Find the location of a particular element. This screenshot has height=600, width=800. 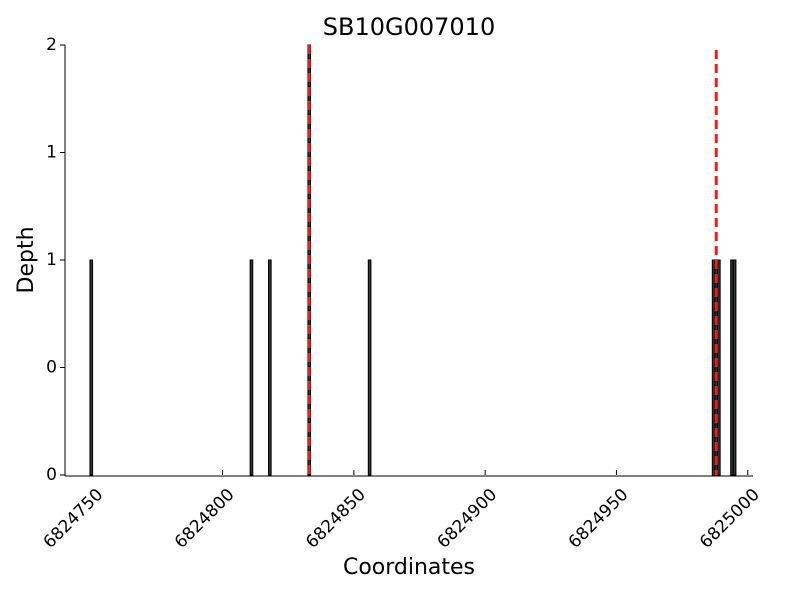

y-tick-label: 2 is located at coordinates (51, 45).